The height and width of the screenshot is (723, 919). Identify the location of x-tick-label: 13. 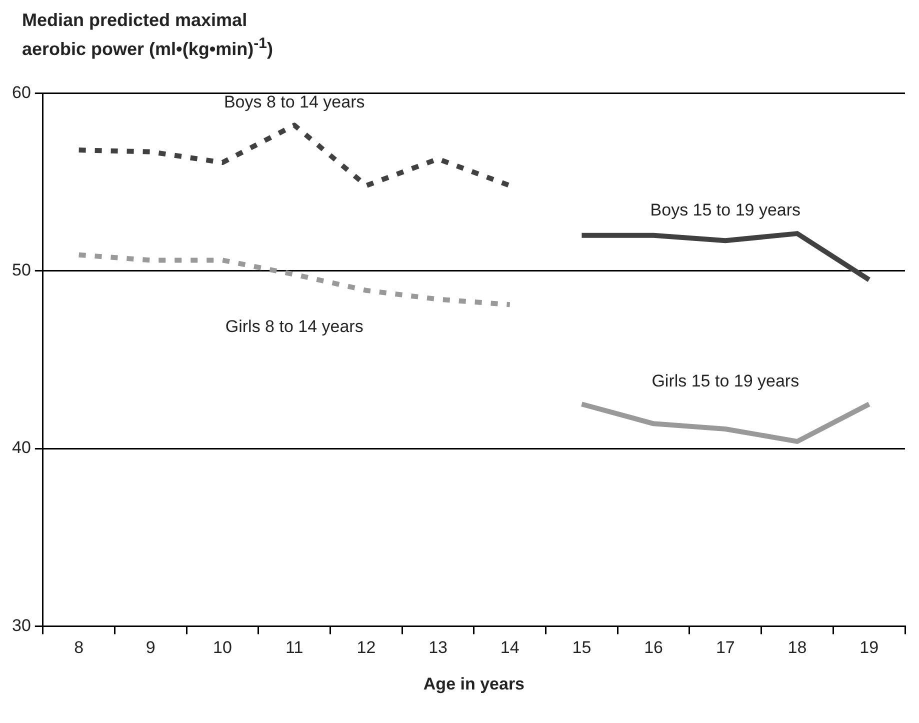
(438, 648).